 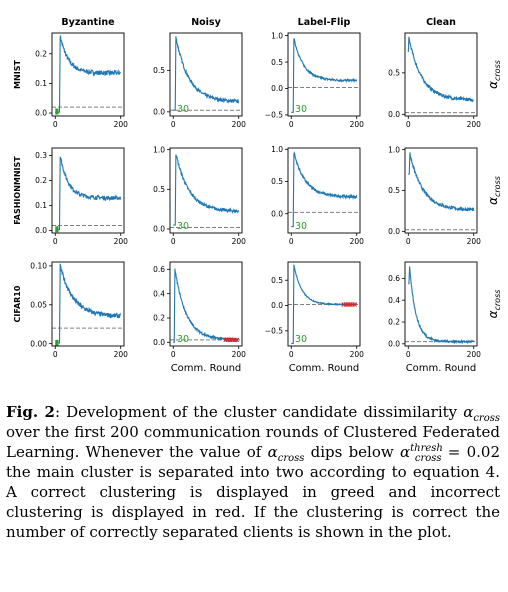 I want to click on caption-alpha-cross: αcross, so click(x=481, y=413).